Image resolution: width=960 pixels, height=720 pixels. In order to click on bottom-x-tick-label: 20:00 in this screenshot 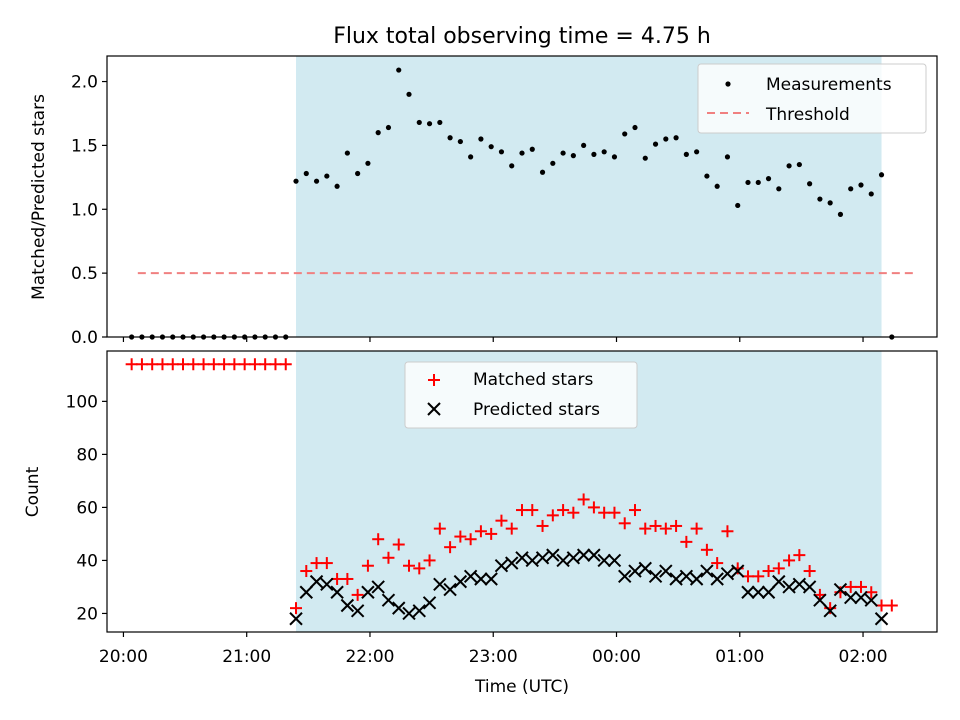, I will do `click(123, 657)`.